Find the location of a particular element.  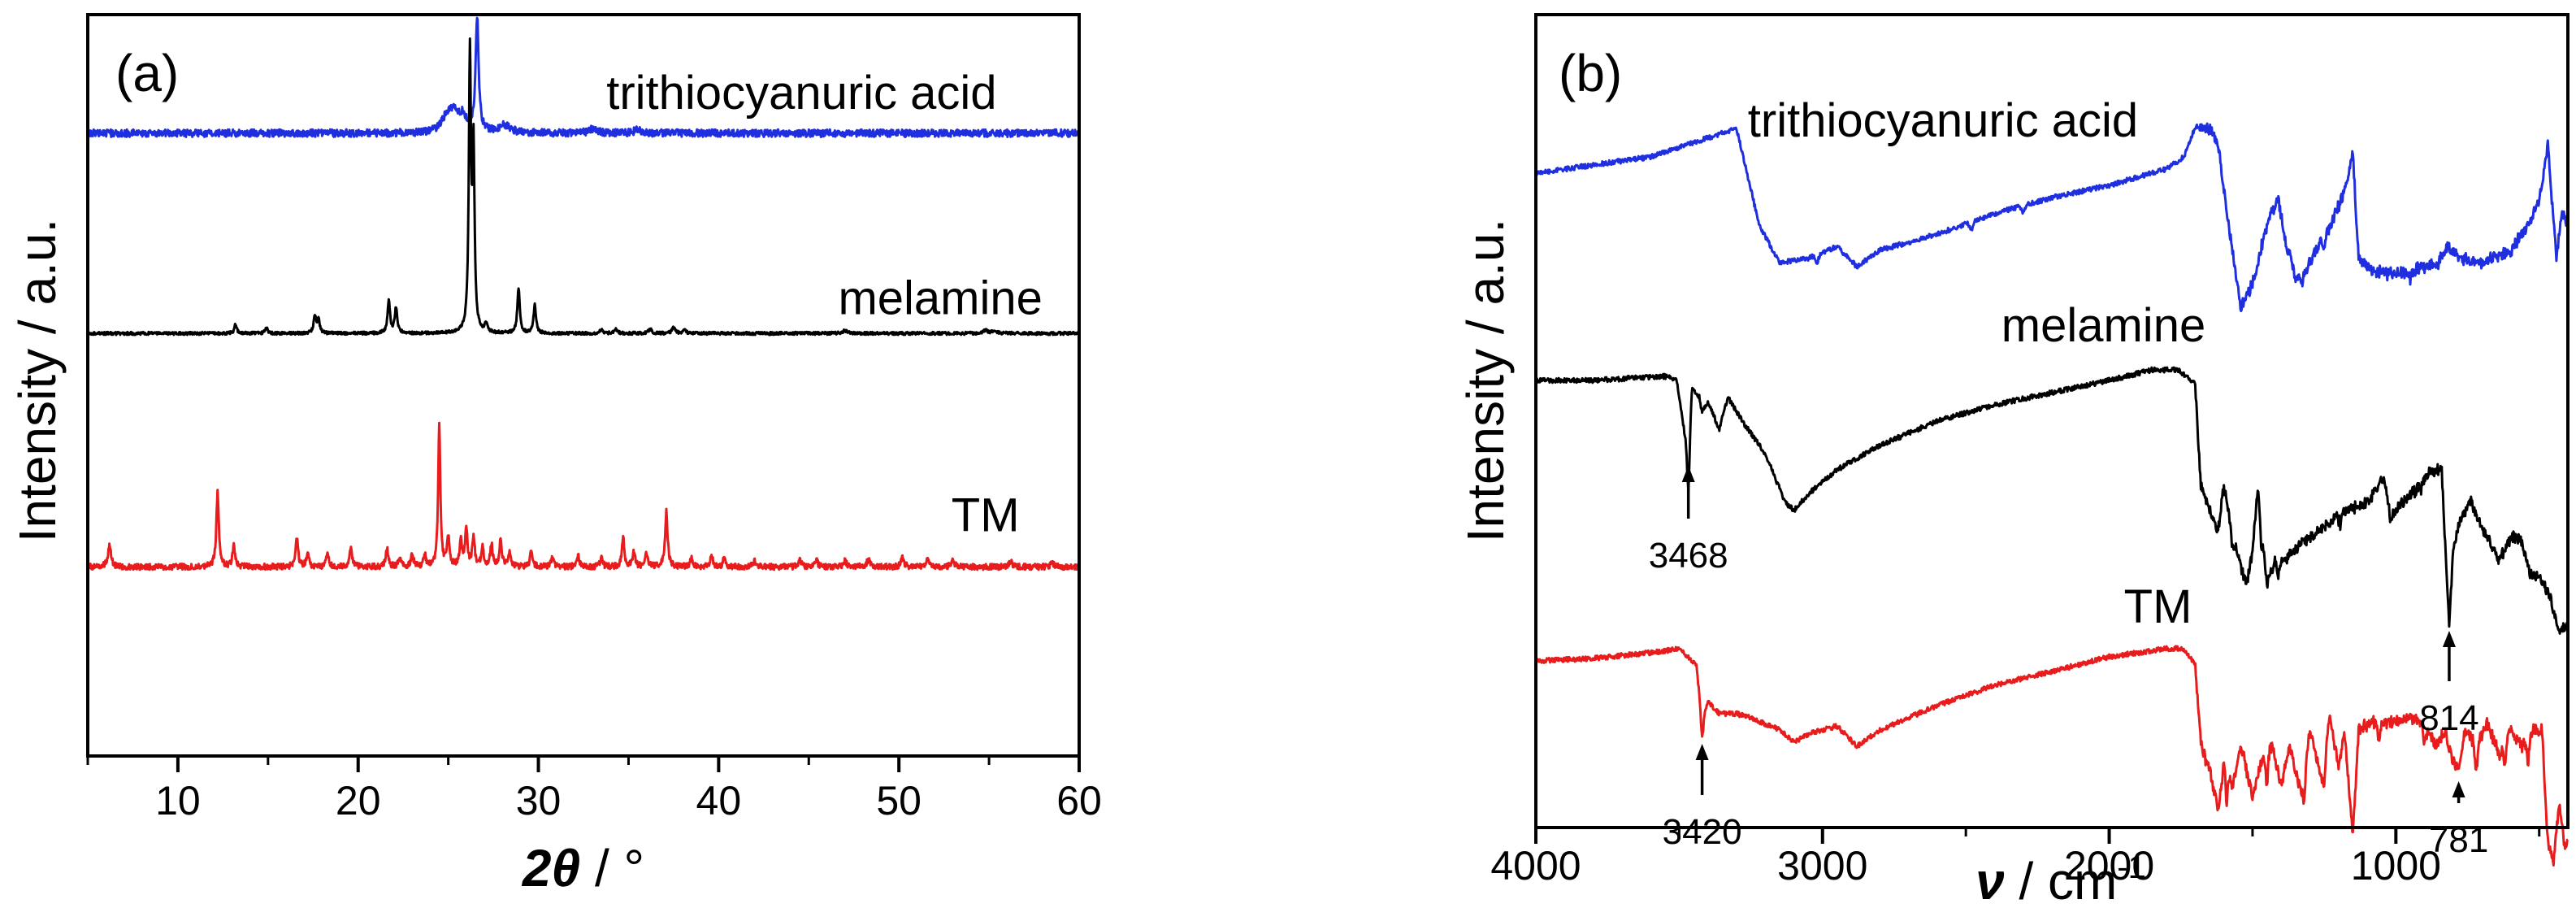

x-tick-label: 10 is located at coordinates (178, 800).